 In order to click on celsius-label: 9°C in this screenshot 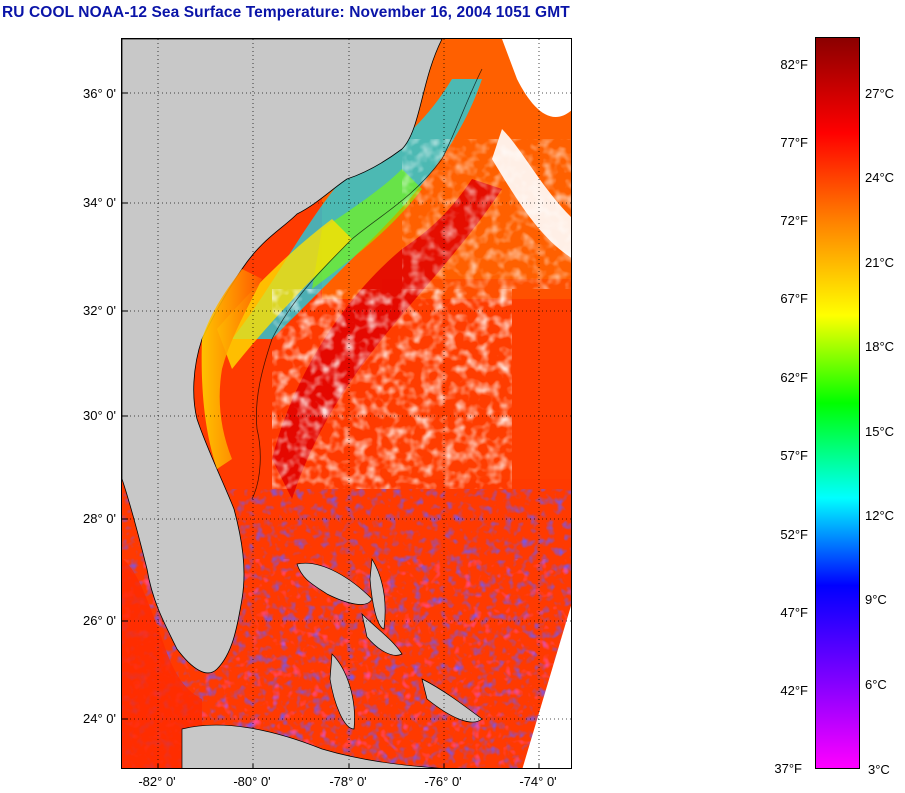, I will do `click(876, 599)`.